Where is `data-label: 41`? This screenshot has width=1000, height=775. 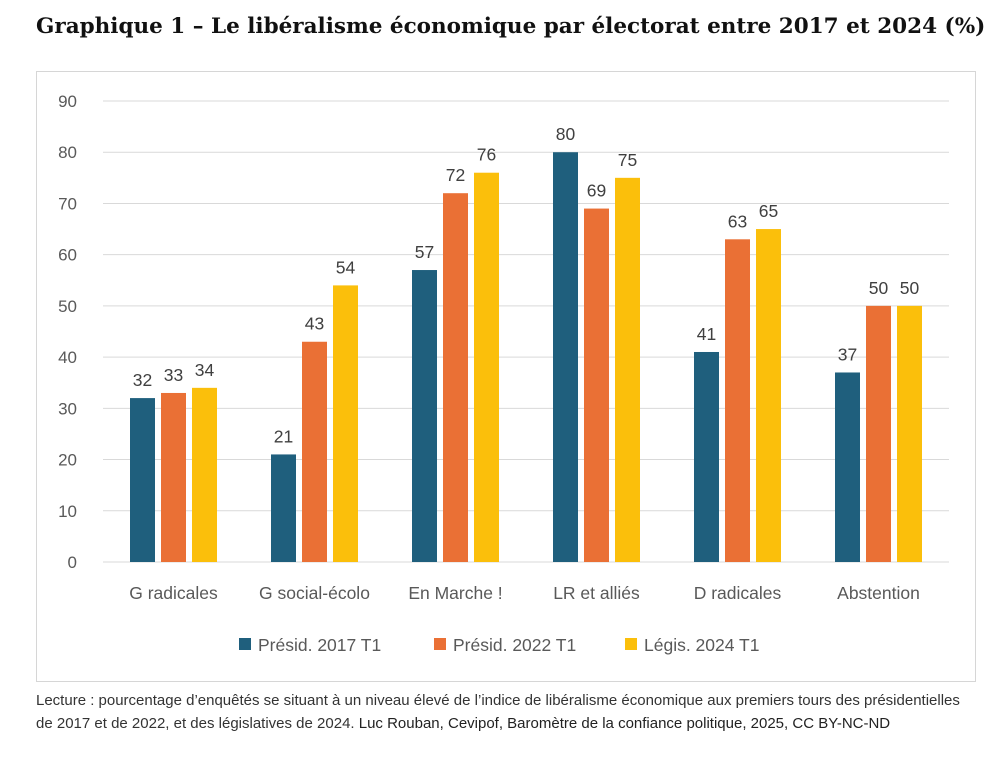
data-label: 41 is located at coordinates (706, 334).